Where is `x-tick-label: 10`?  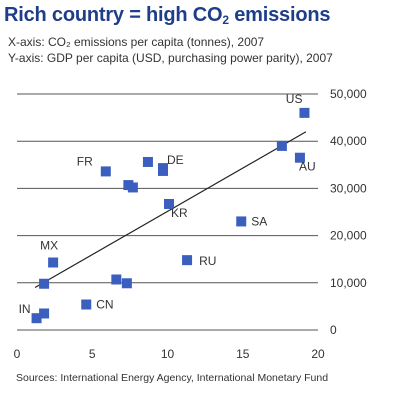
x-tick-label: 10 is located at coordinates (168, 354).